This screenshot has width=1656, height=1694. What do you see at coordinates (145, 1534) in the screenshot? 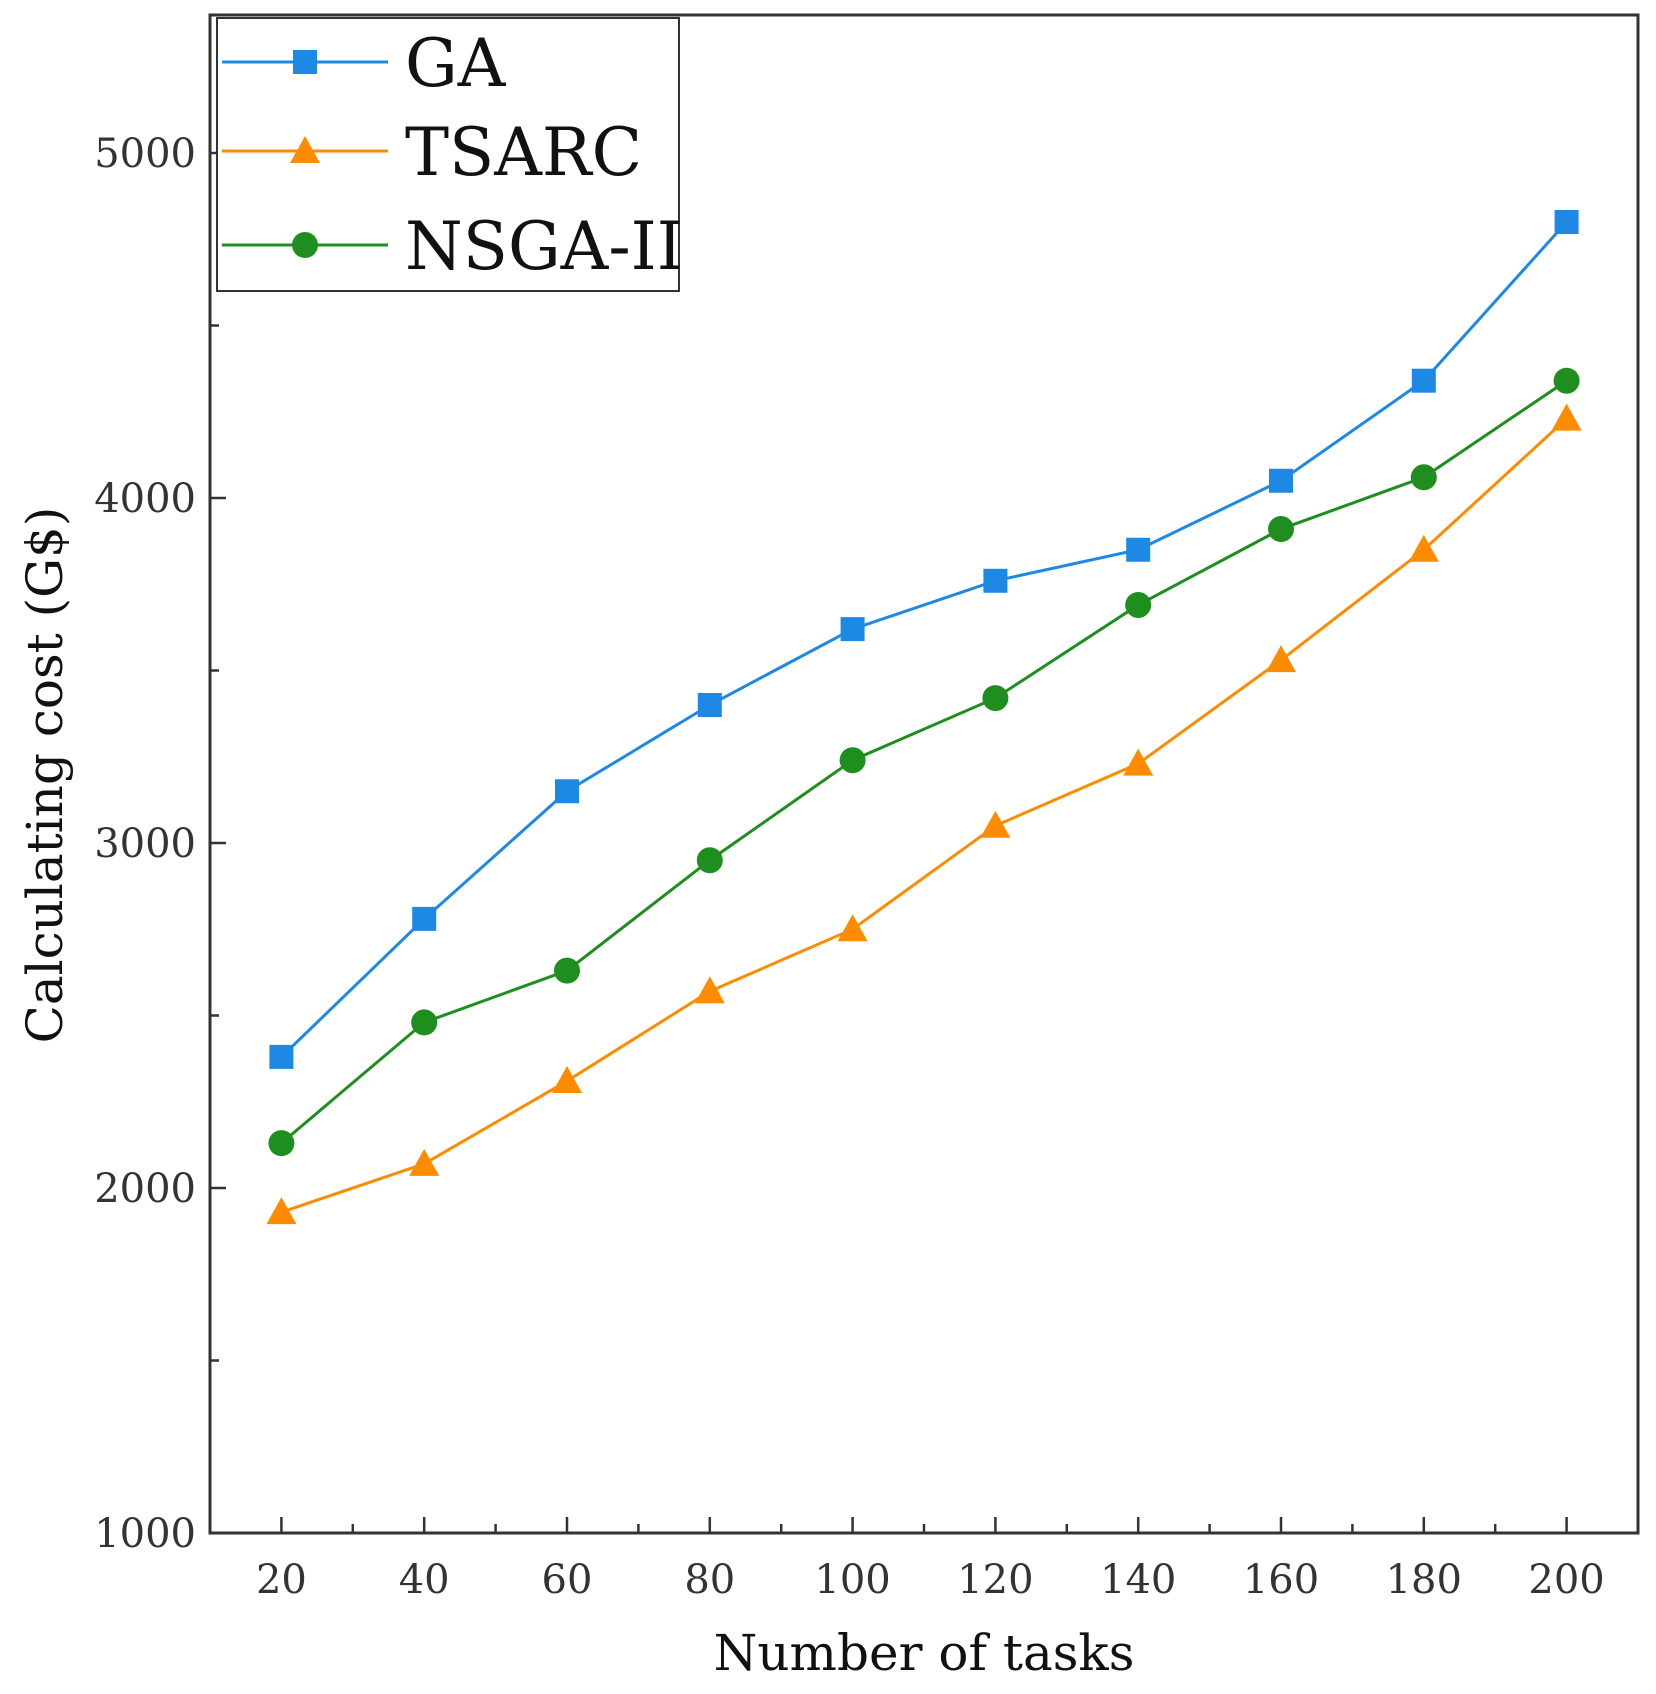
I see `y-tick-label: 1000` at bounding box center [145, 1534].